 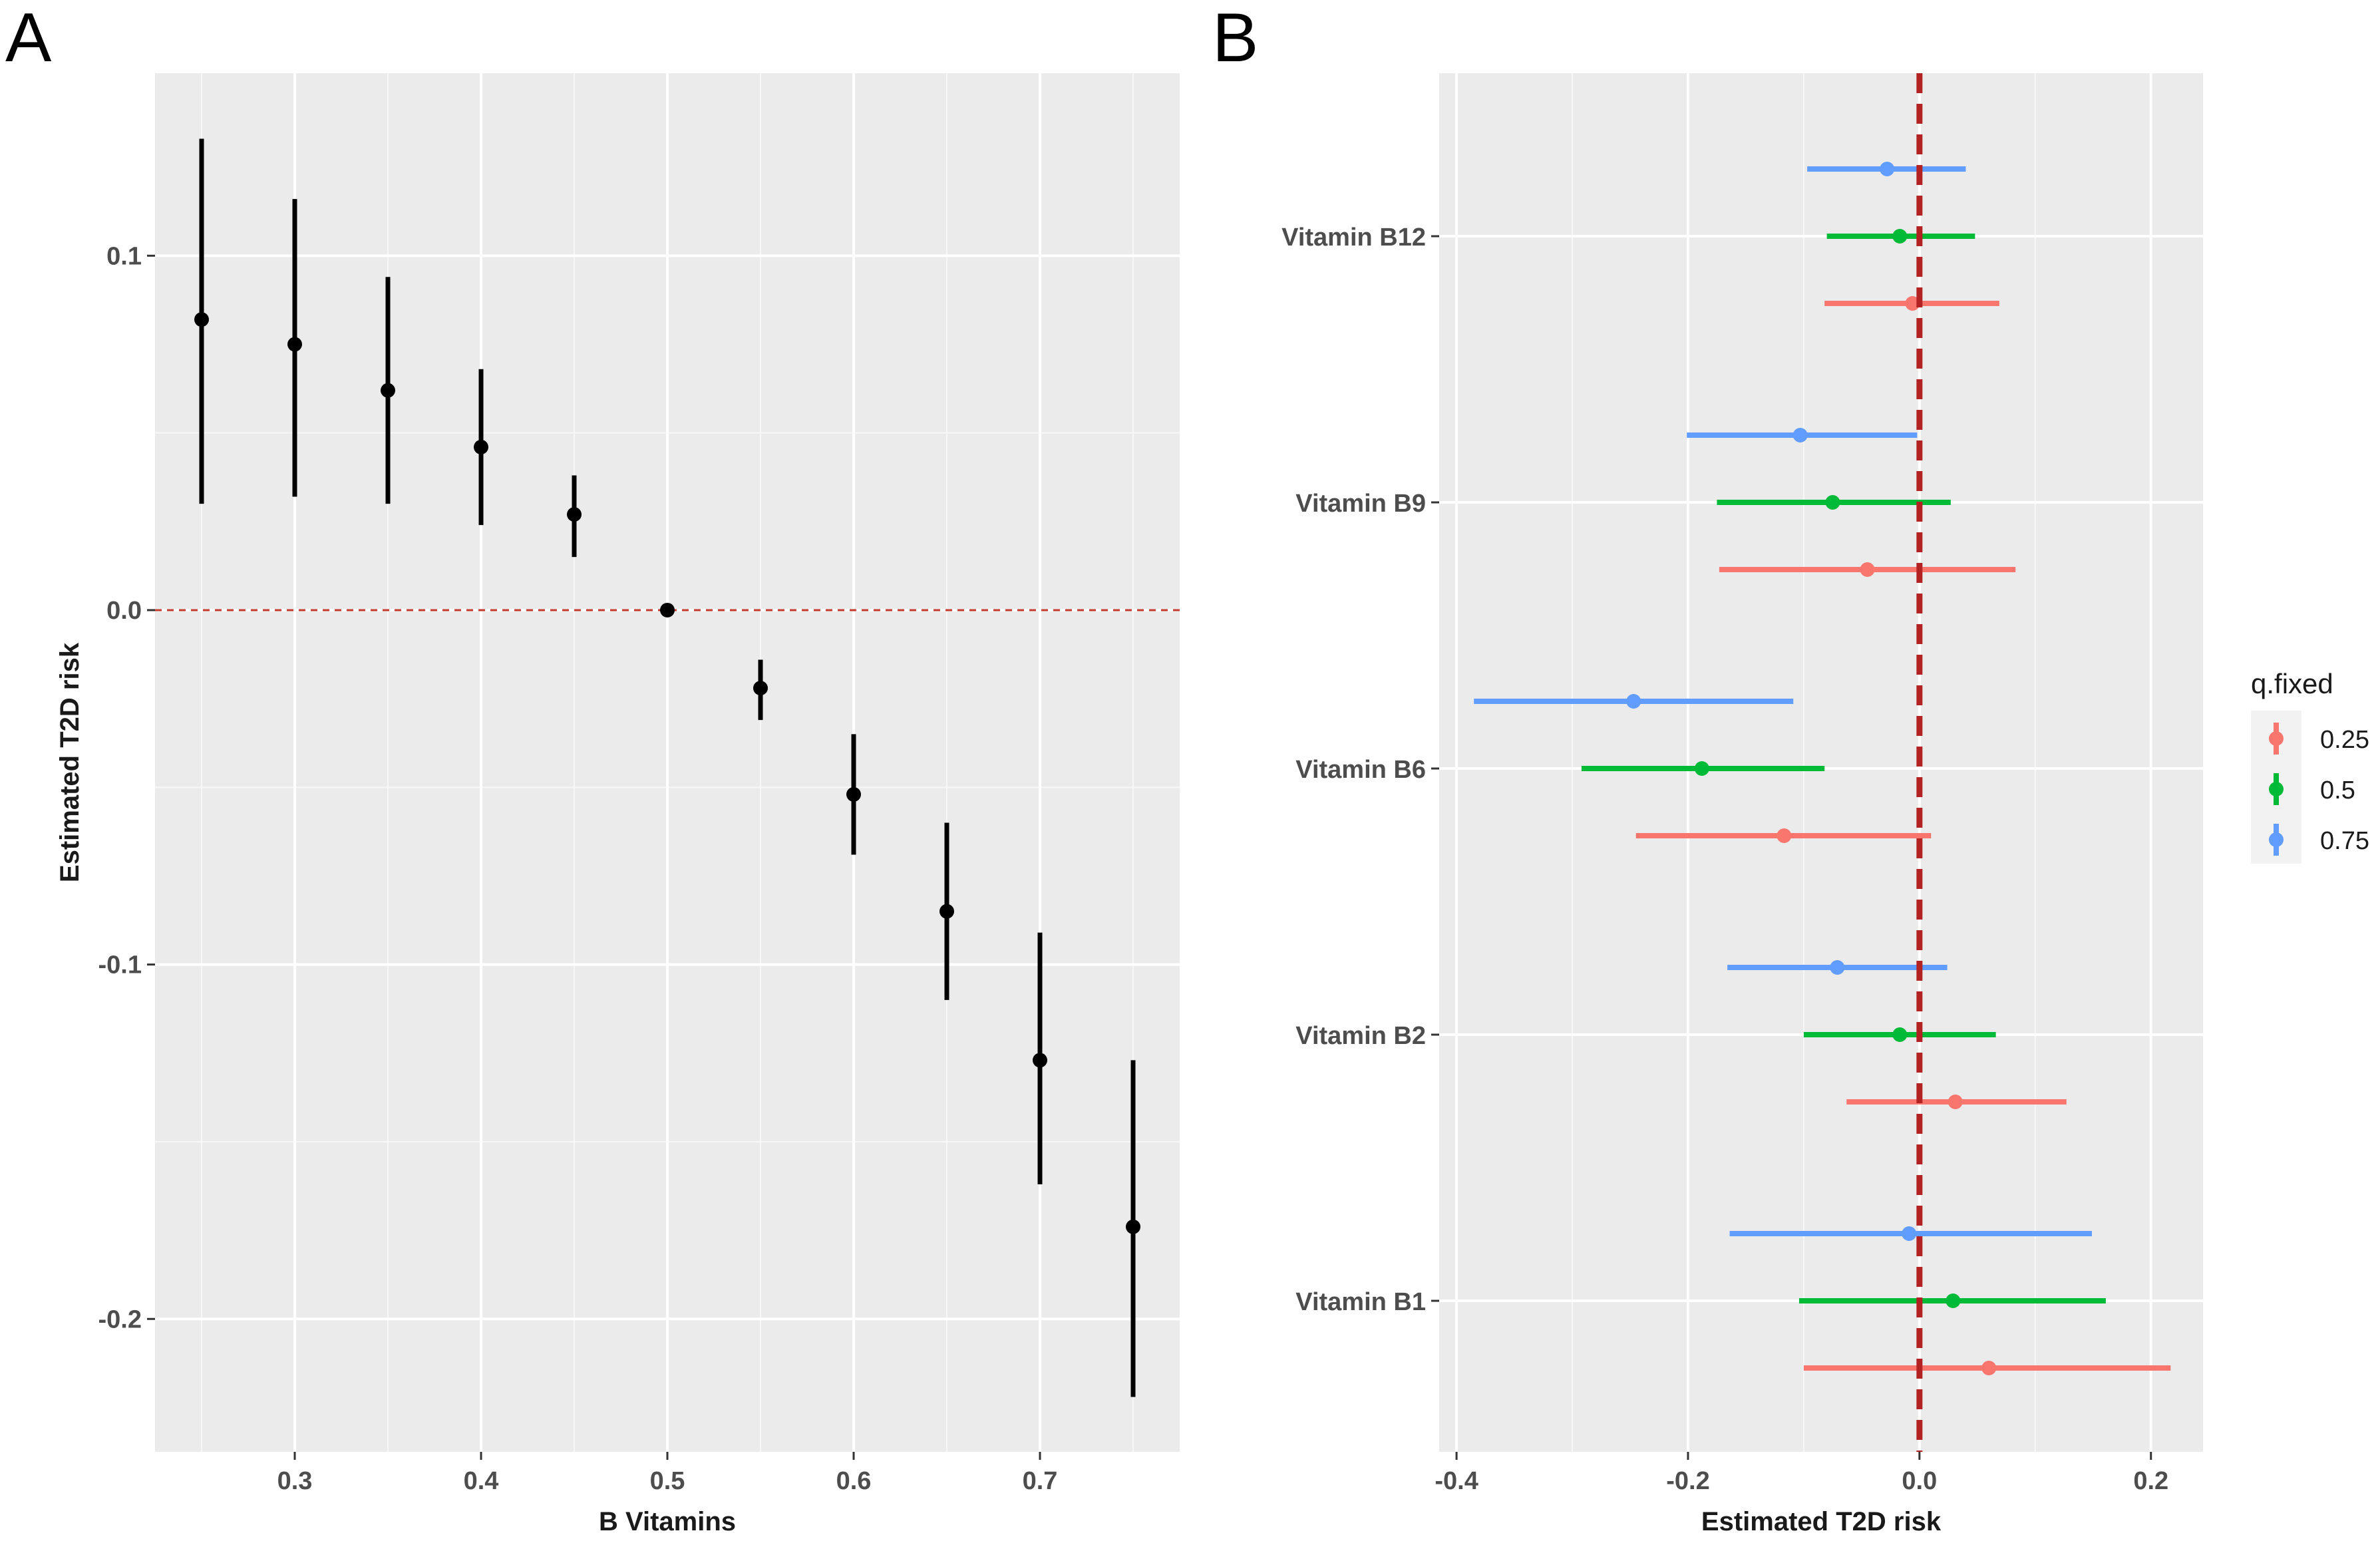 I want to click on panel-b-x-tick-label: 0.2, so click(x=2150, y=1481).